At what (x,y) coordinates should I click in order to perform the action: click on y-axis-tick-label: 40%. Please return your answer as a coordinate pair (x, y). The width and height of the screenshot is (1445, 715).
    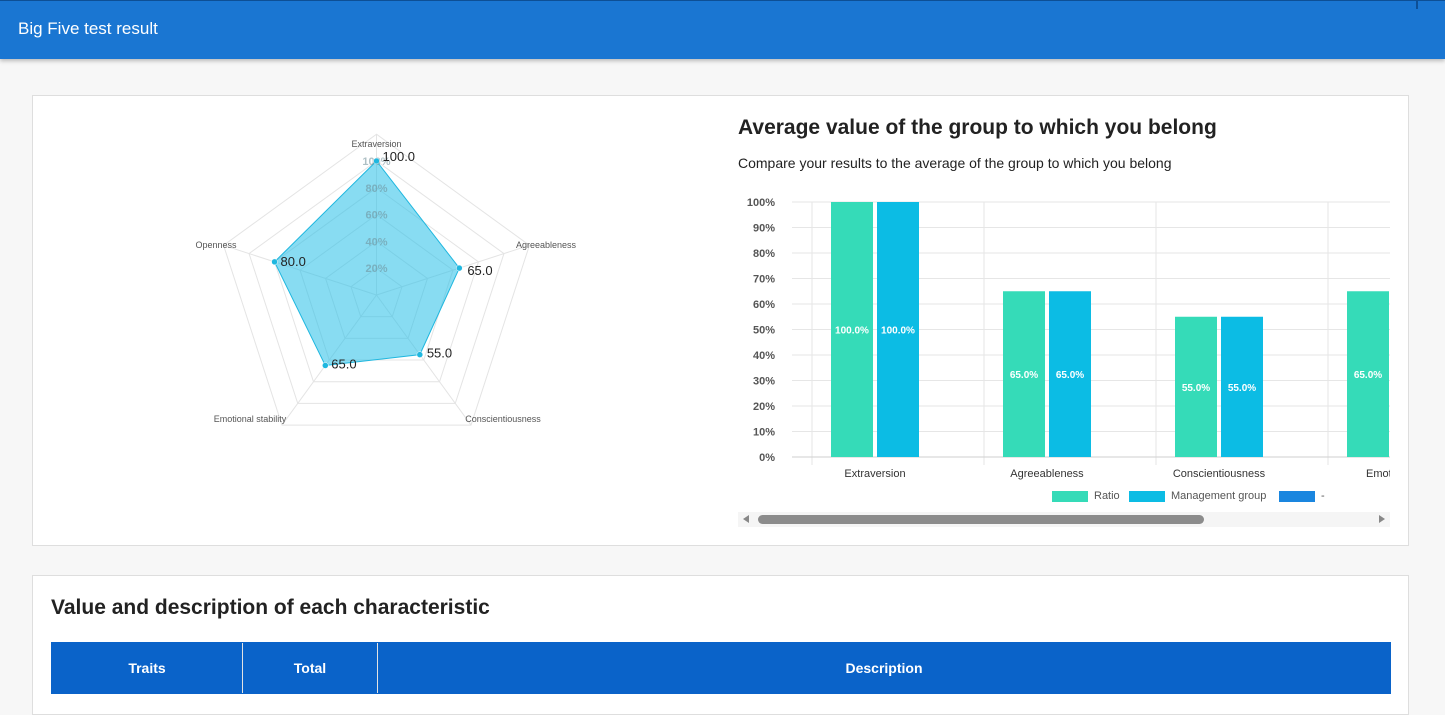
    Looking at the image, I should click on (764, 356).